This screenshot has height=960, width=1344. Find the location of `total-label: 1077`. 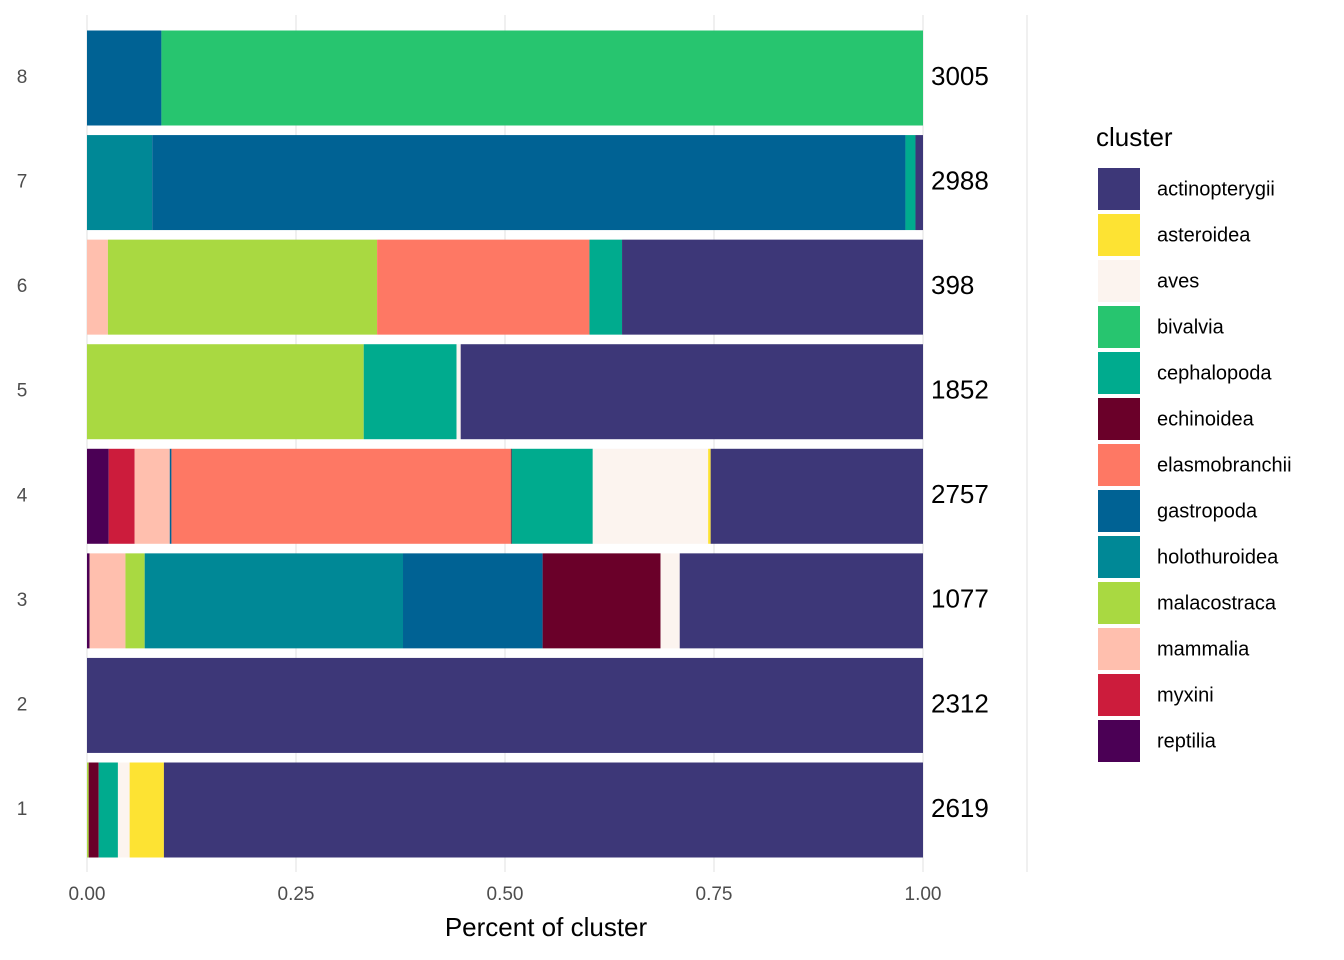

total-label: 1077 is located at coordinates (960, 599).